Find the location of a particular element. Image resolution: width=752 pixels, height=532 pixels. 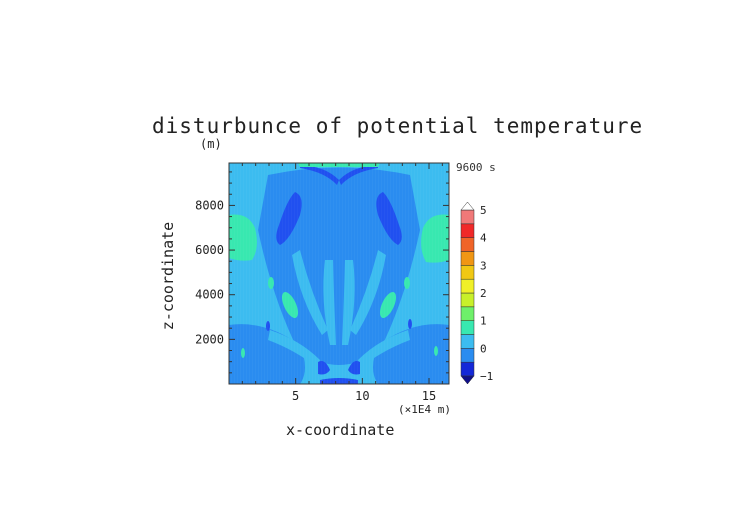

colorbar-tick-label: 5 is located at coordinates (483, 210).